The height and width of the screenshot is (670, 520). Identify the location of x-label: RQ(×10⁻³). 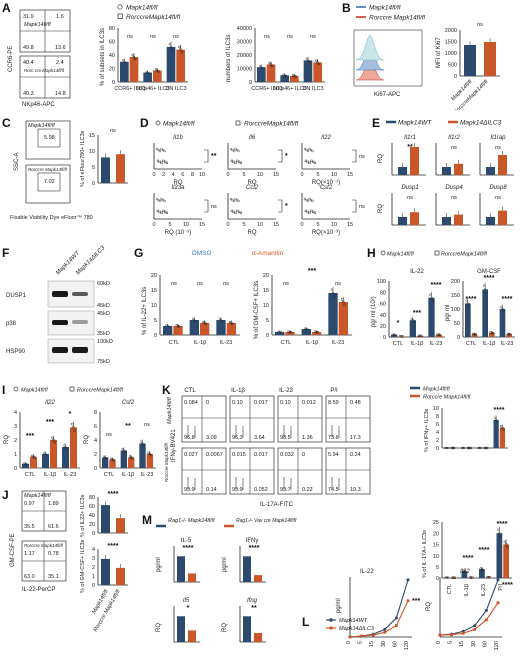
(326, 233).